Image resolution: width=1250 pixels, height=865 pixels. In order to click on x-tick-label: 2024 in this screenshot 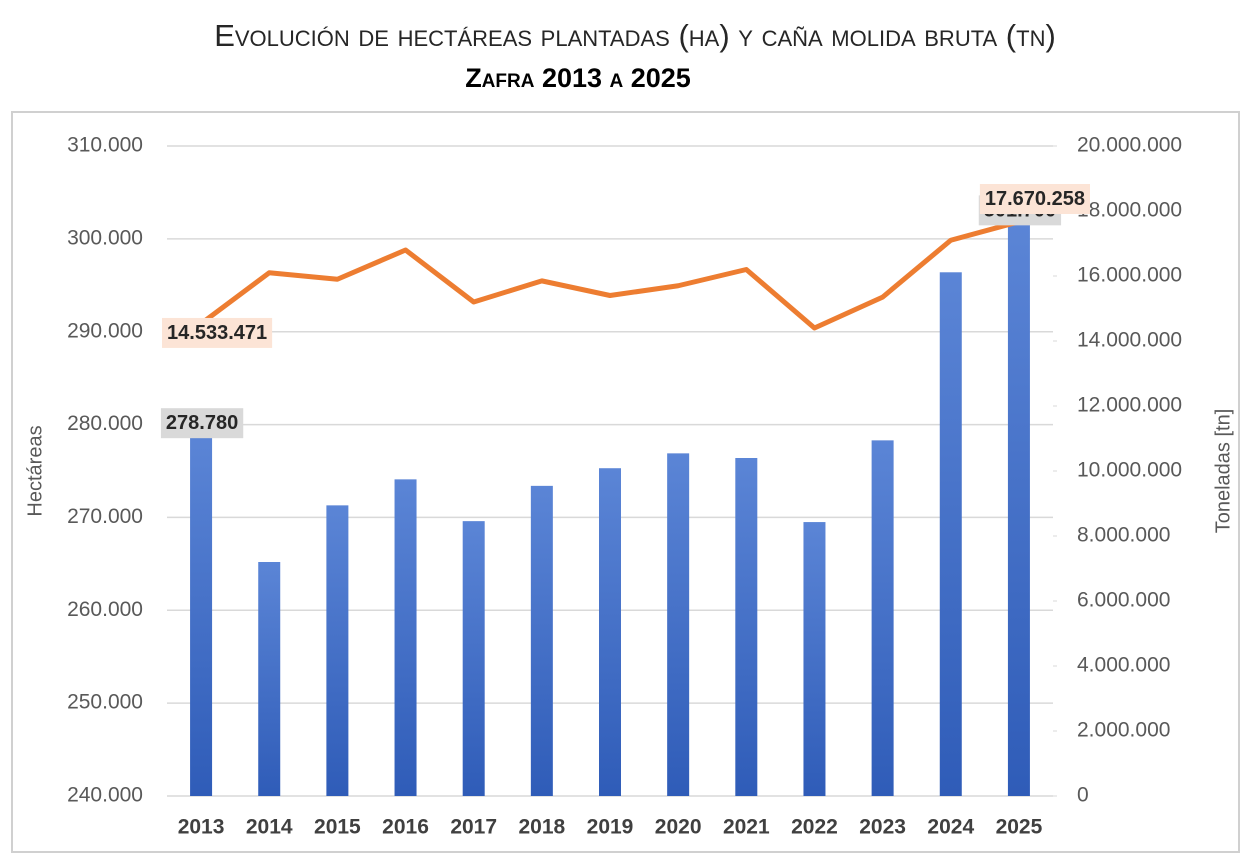, I will do `click(950, 827)`.